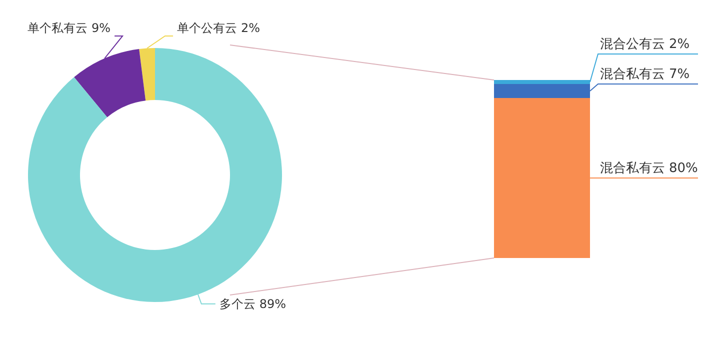 The width and height of the screenshot is (720, 340). What do you see at coordinates (237, 304) in the screenshot?
I see `slice-label: 多个云` at bounding box center [237, 304].